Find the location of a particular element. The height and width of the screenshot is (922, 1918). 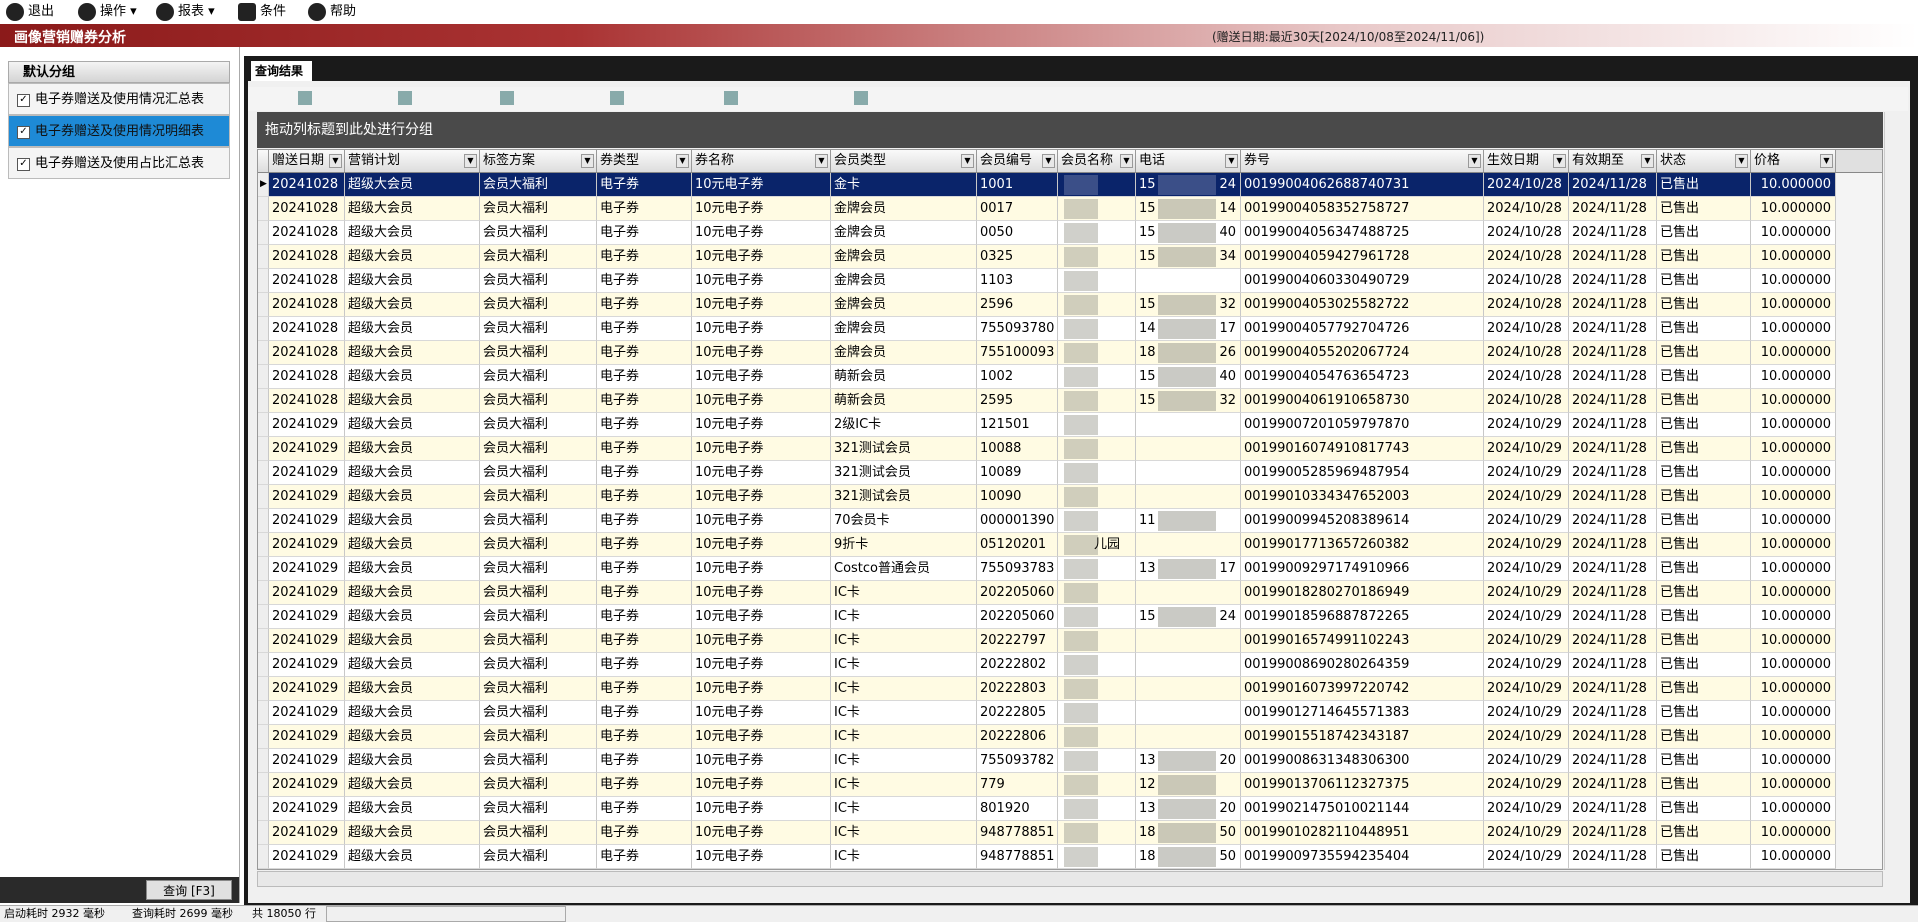

column-header: 会员类型 ▼ is located at coordinates (904, 161).